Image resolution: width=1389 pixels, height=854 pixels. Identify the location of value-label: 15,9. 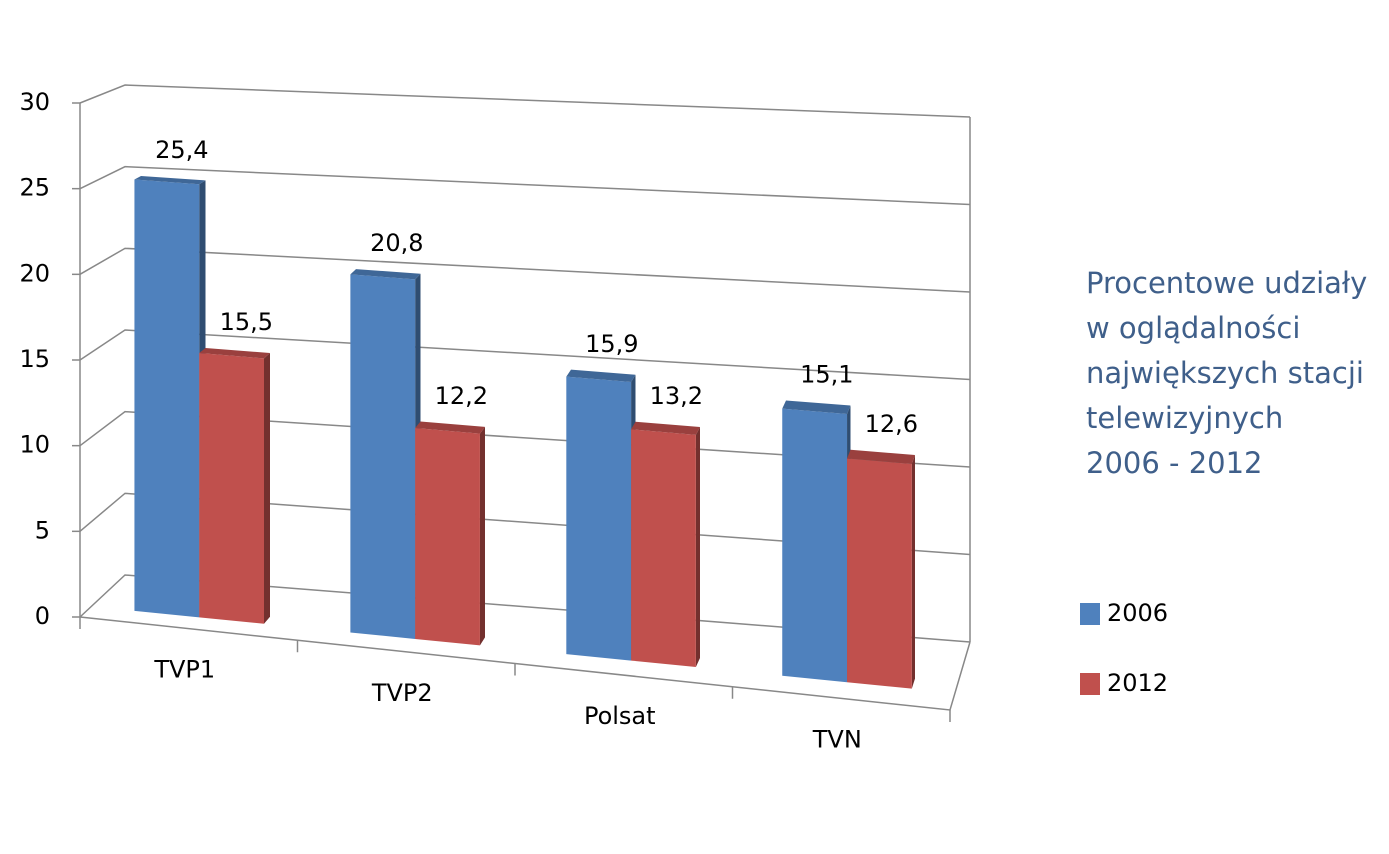
(611, 344).